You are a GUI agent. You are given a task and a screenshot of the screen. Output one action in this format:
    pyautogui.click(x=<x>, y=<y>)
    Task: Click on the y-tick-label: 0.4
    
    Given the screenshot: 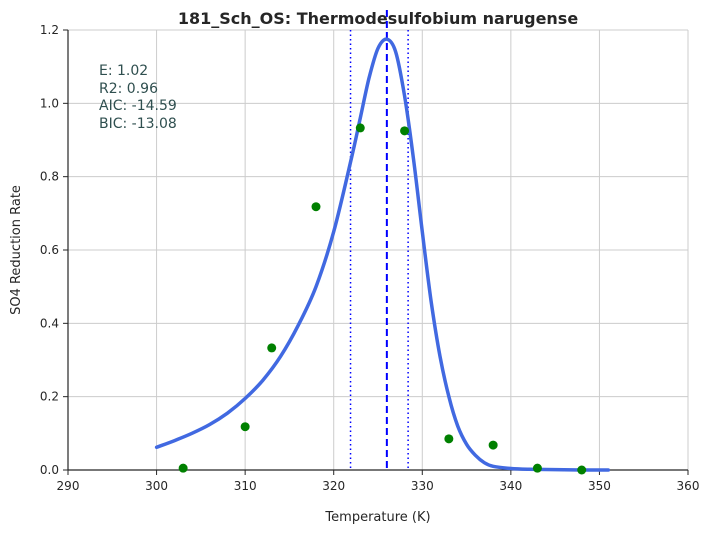 What is the action you would take?
    pyautogui.click(x=49, y=323)
    